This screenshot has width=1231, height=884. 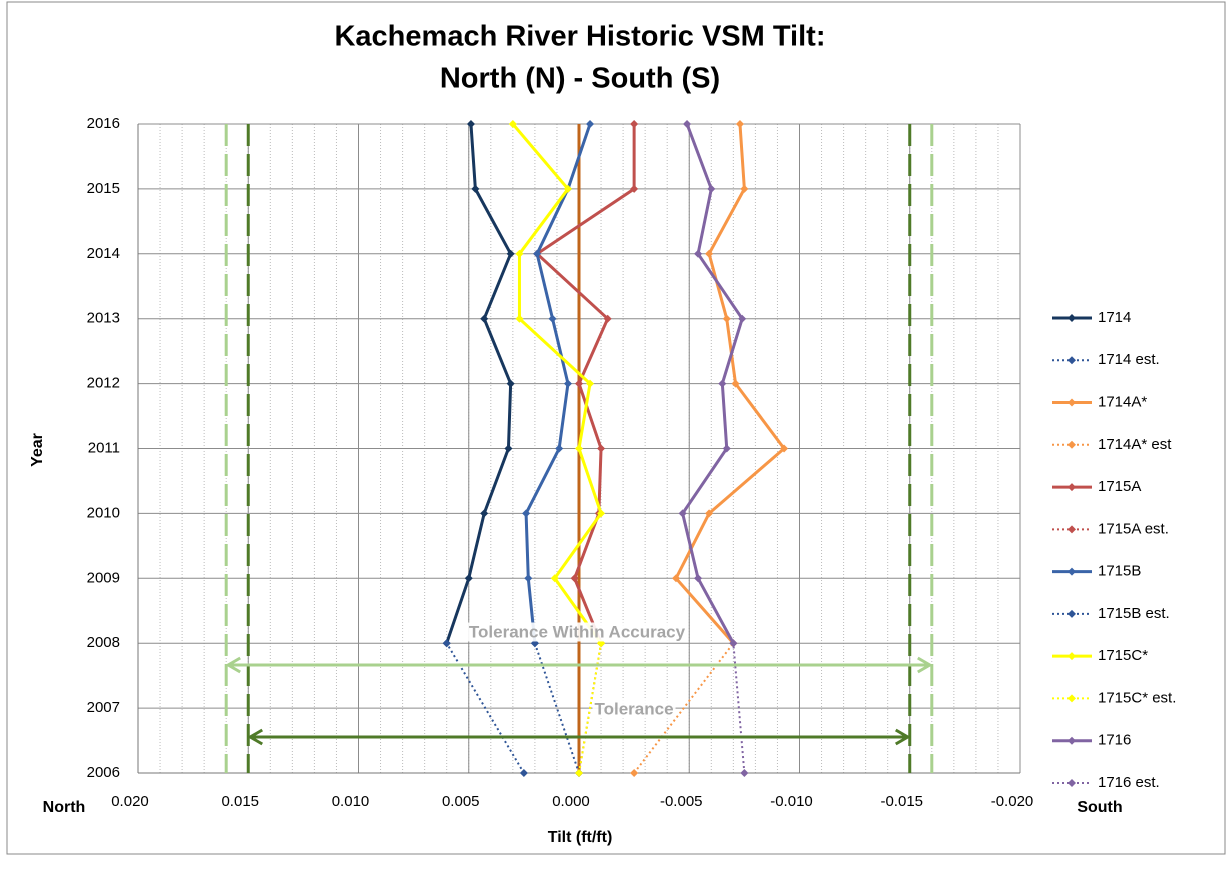 What do you see at coordinates (103, 772) in the screenshot?
I see `y-tick-label: 2006` at bounding box center [103, 772].